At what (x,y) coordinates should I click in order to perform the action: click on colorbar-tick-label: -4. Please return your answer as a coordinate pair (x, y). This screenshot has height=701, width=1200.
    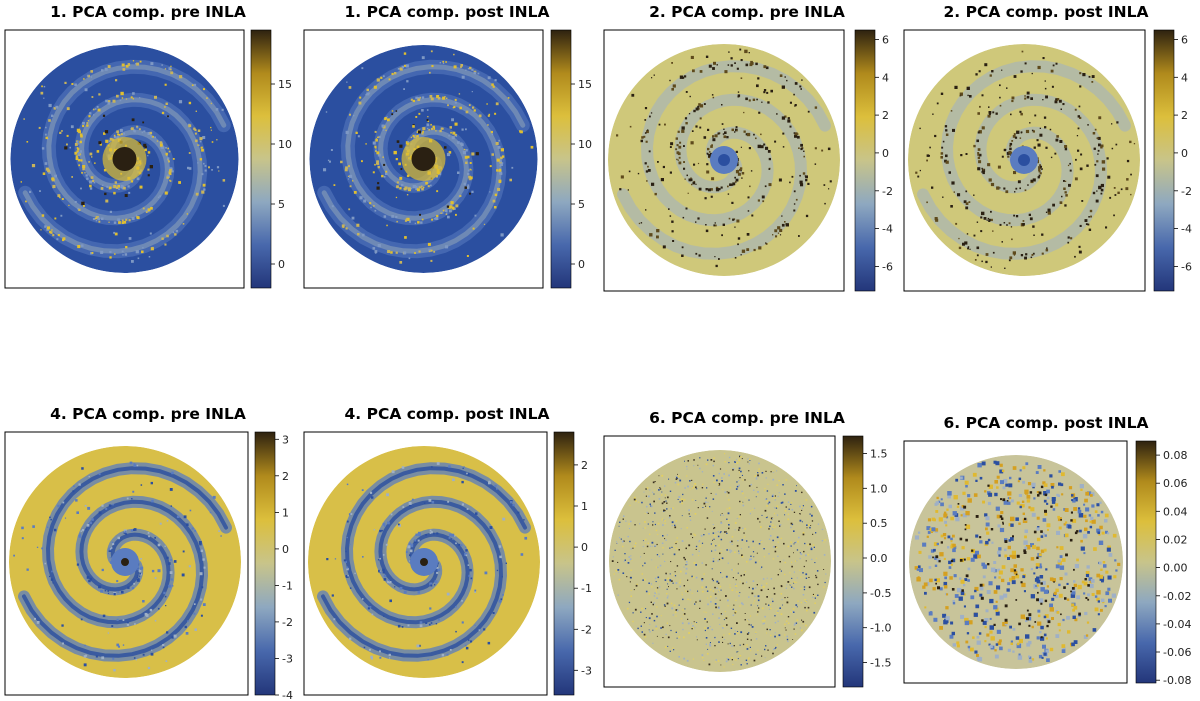
    Looking at the image, I should click on (1186, 229).